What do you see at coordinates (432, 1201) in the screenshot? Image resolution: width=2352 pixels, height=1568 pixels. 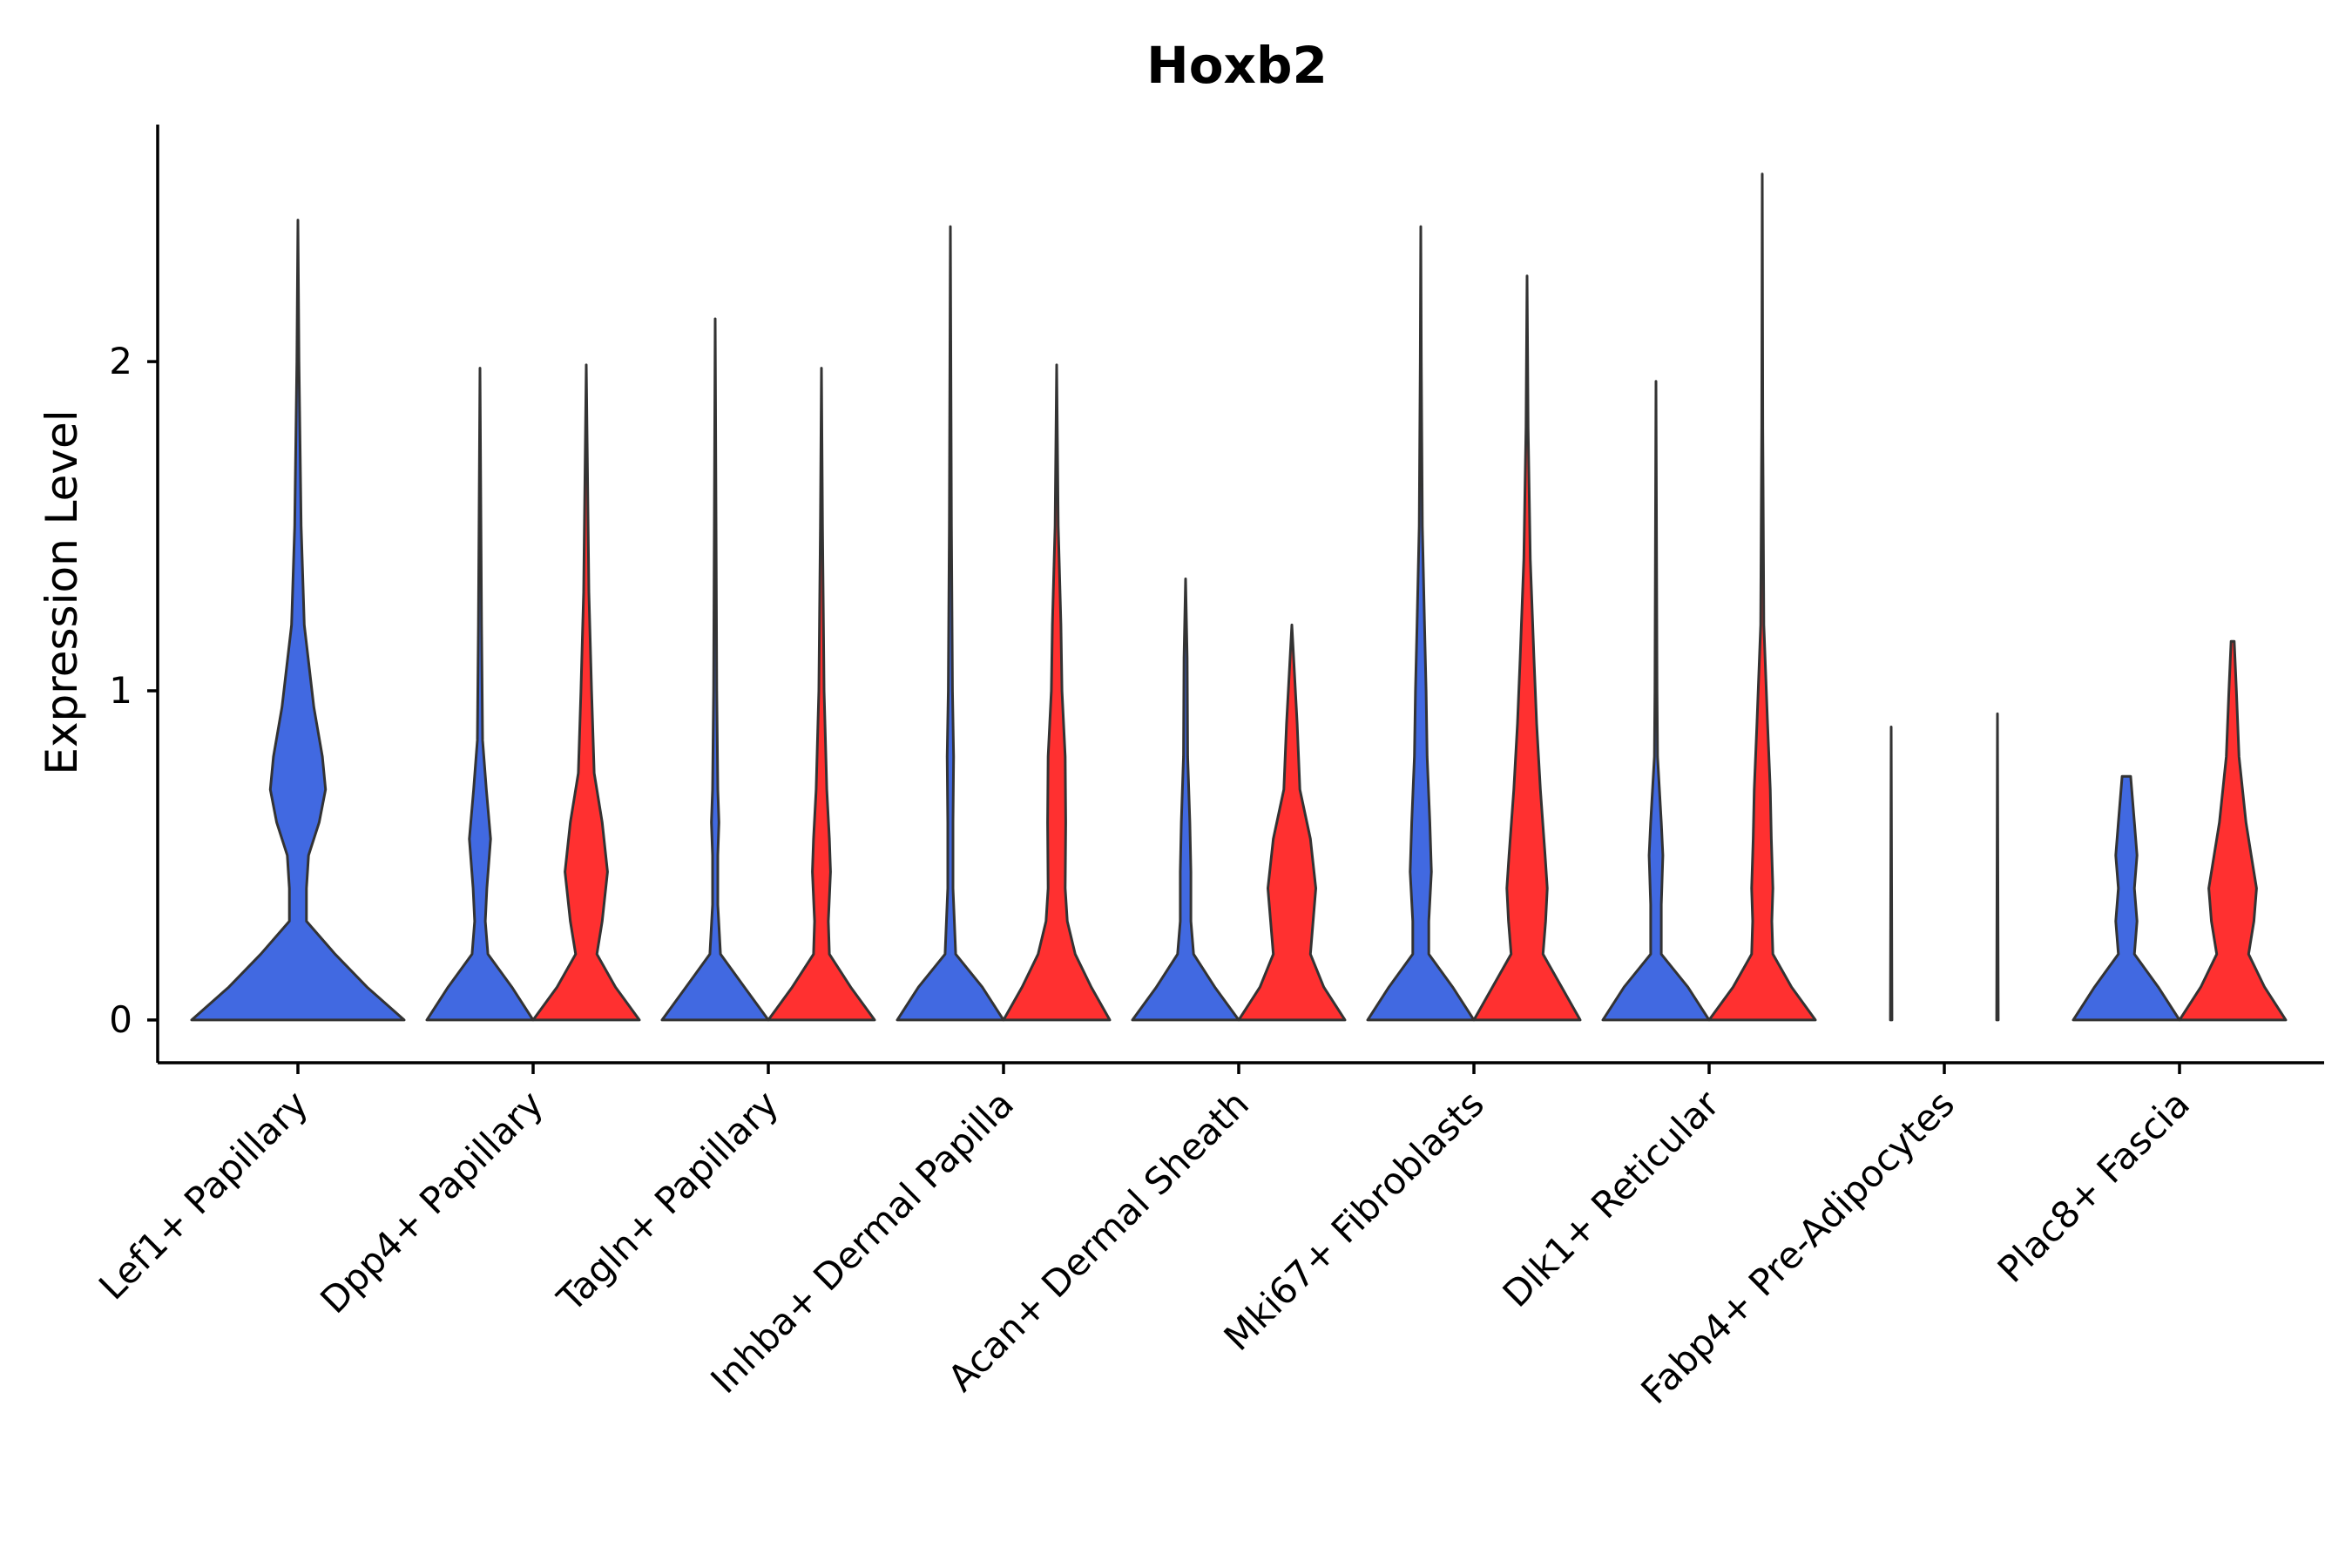 I see `x-tick-label: Dpp4+ Papillary` at bounding box center [432, 1201].